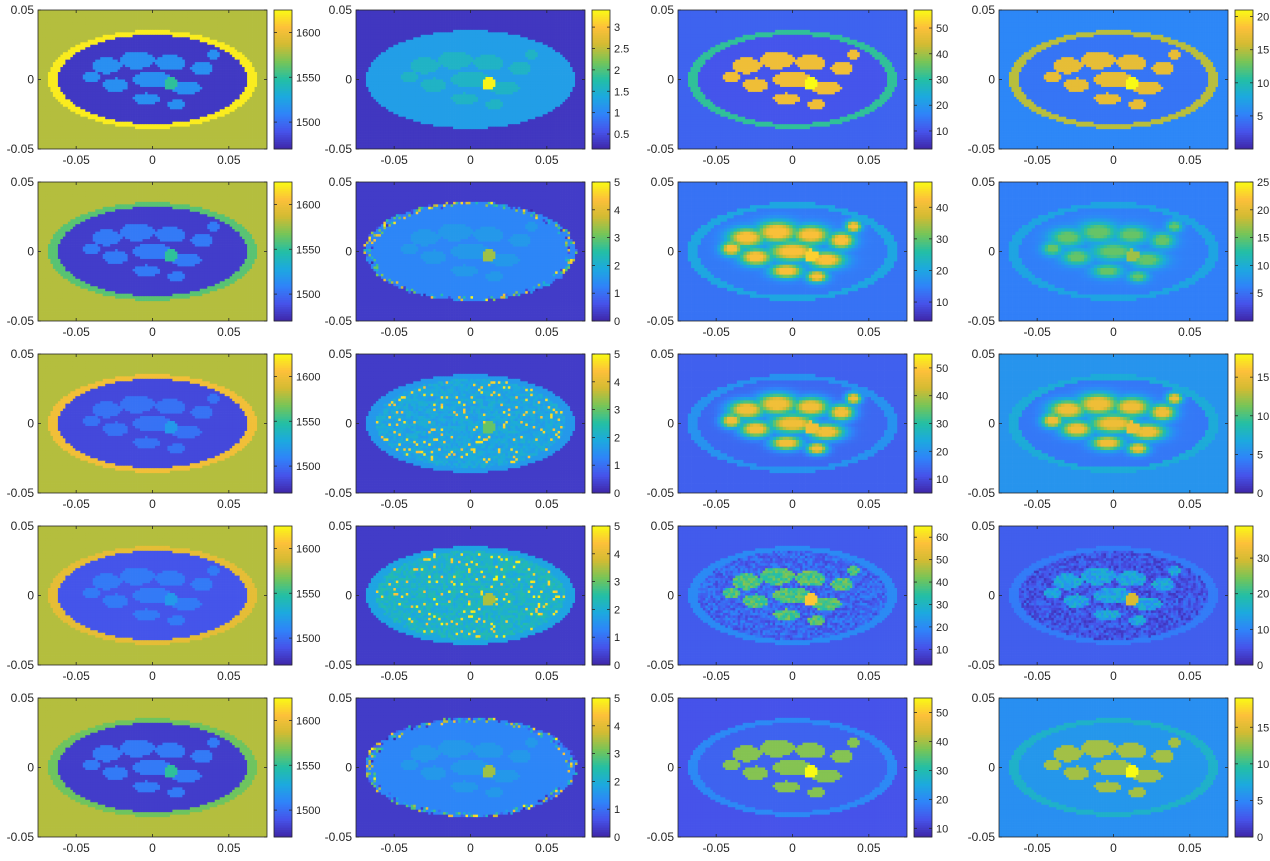  I want to click on colorbar-tick-label: 60, so click(942, 538).